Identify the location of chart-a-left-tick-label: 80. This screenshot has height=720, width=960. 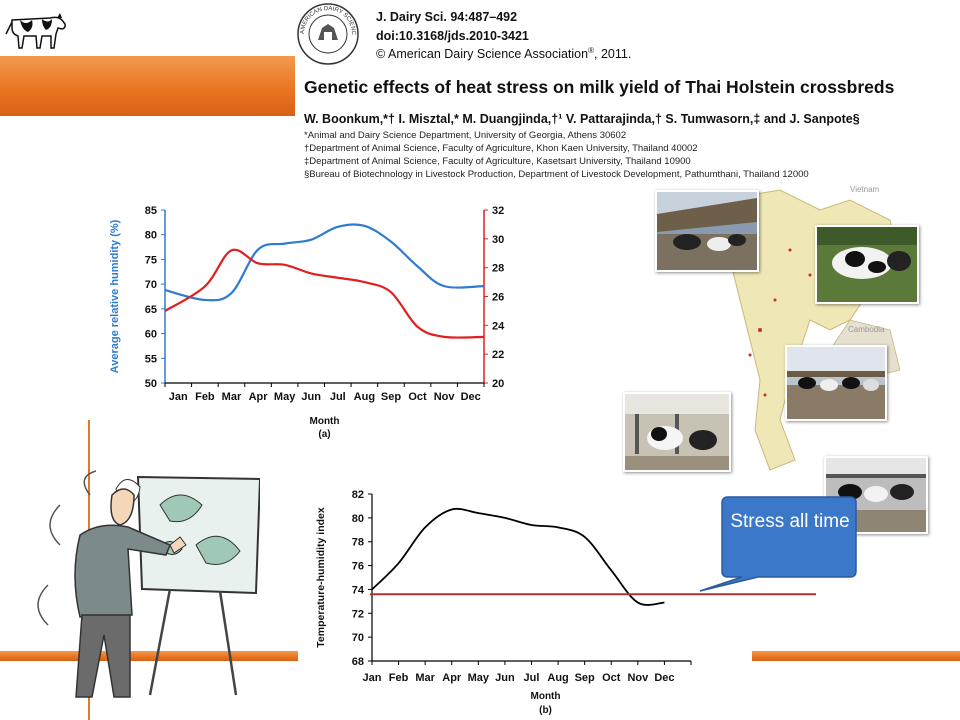
(151, 236).